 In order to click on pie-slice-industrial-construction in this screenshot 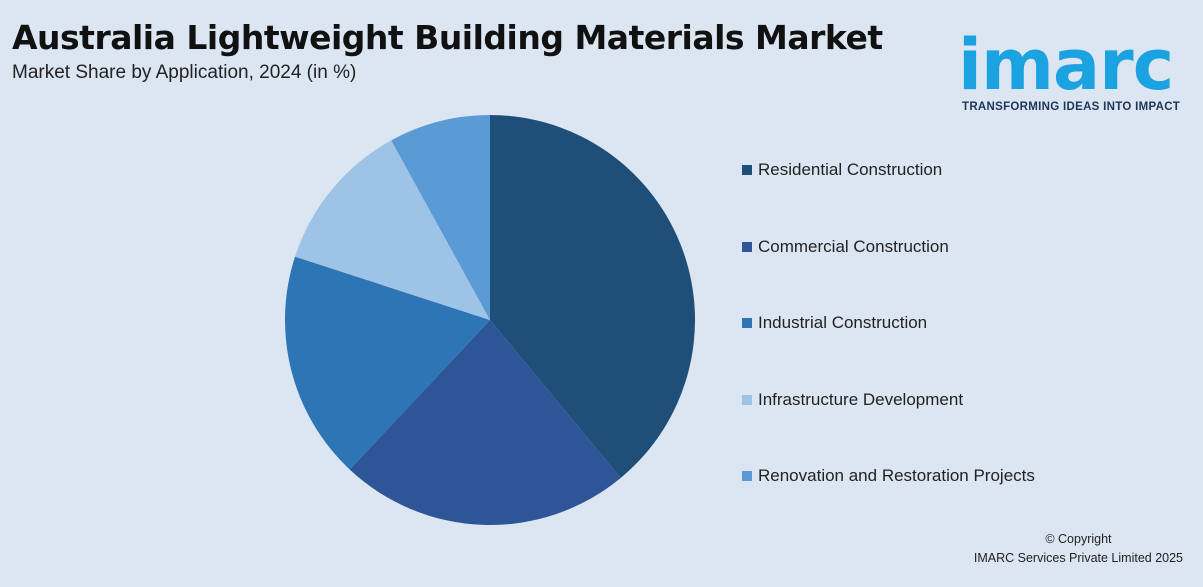, I will do `click(387, 363)`.